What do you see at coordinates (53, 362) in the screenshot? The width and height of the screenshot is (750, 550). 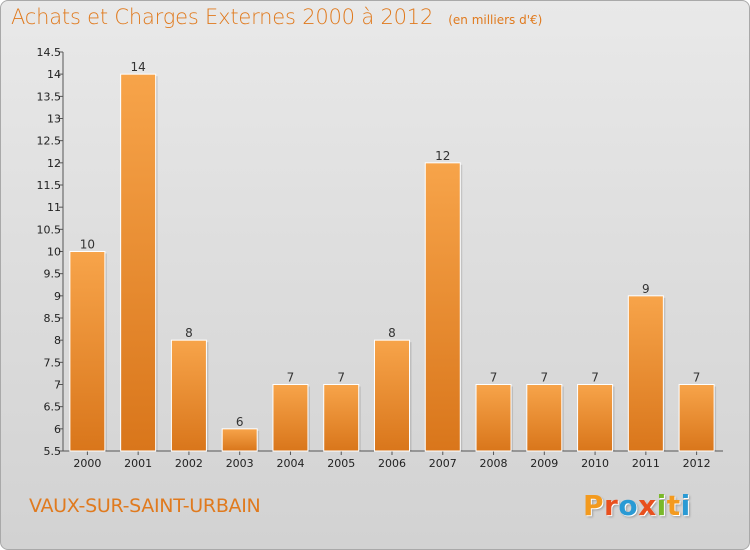 I see `y-tick-label: 7.5` at bounding box center [53, 362].